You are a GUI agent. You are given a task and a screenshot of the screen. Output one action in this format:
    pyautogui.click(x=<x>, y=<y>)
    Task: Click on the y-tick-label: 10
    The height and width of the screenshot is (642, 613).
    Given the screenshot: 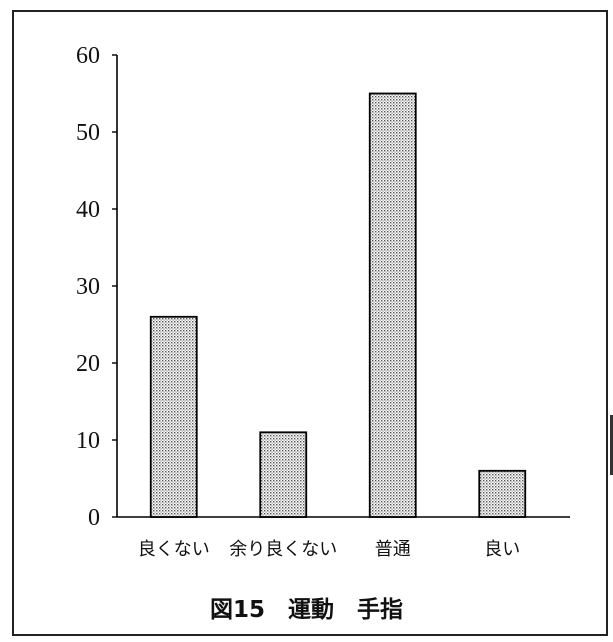 What is the action you would take?
    pyautogui.click(x=88, y=441)
    